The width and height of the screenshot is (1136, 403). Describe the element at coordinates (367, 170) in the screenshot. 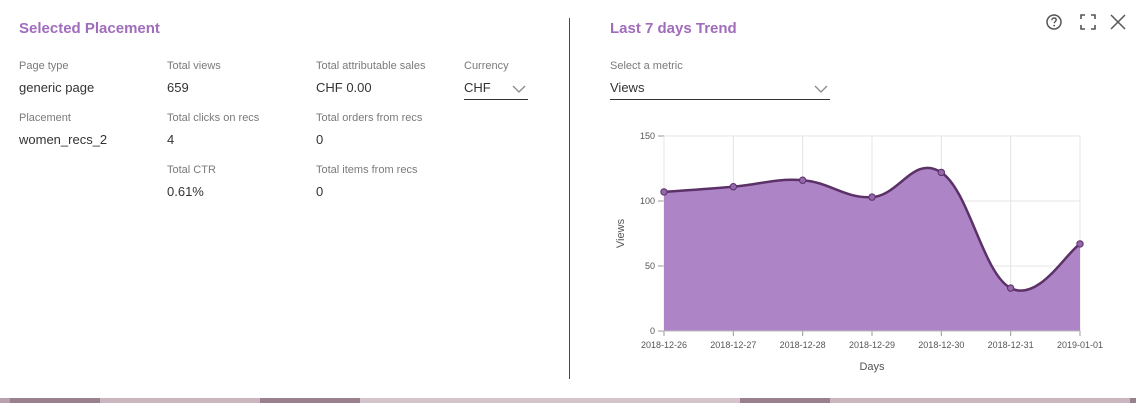

I see `total-items-label: Total items from recs` at that location.